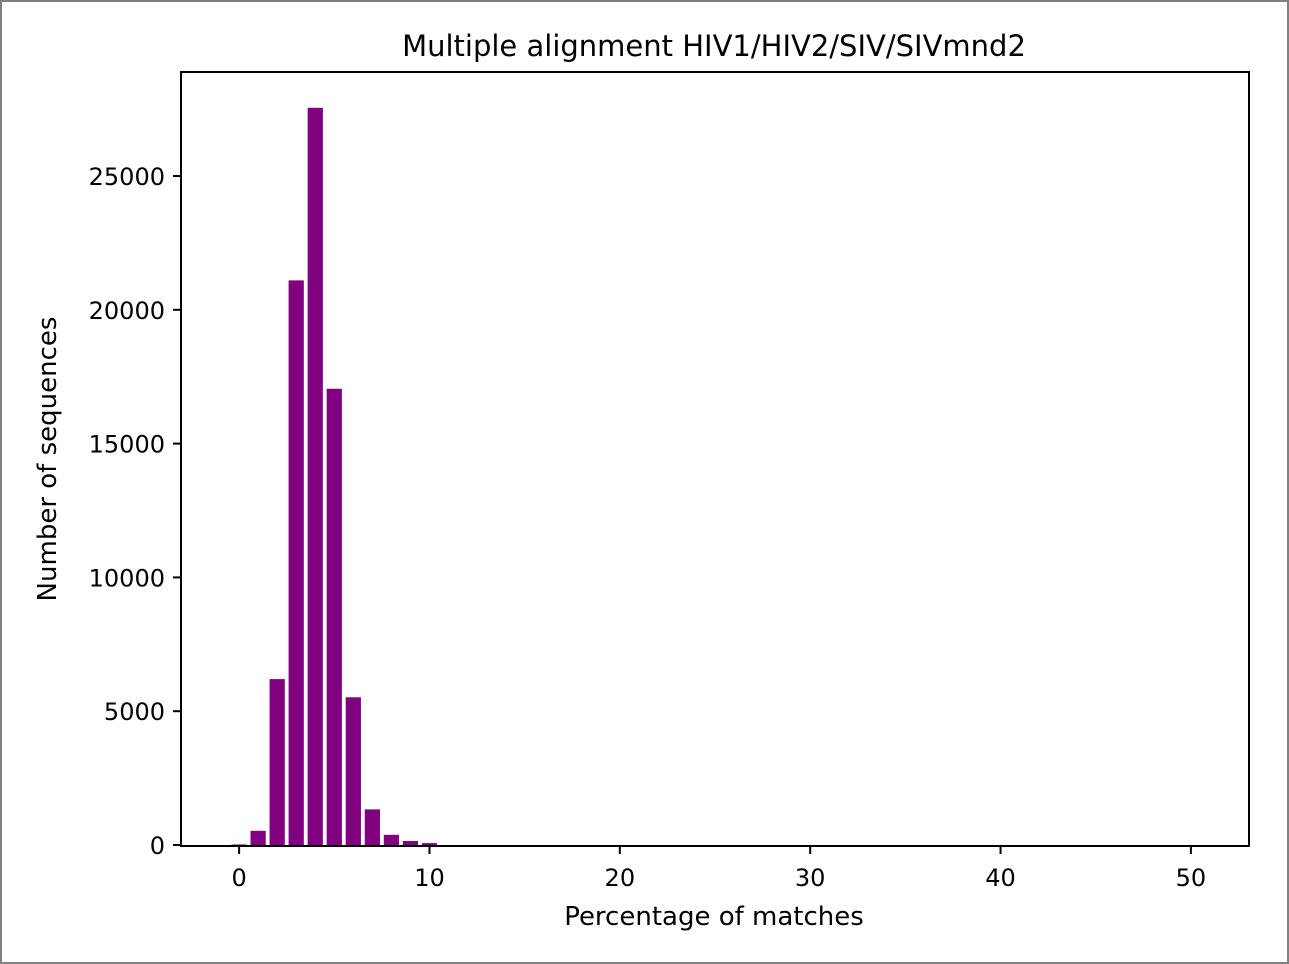 The height and width of the screenshot is (964, 1289). Describe the element at coordinates (238, 878) in the screenshot. I see `x-tick-label-0: 0` at that location.